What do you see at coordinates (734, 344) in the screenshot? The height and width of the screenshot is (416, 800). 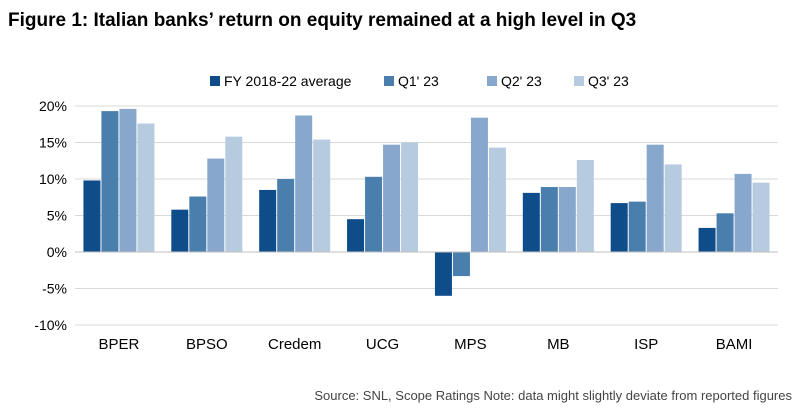 I see `x-tick-label: BAMI` at bounding box center [734, 344].